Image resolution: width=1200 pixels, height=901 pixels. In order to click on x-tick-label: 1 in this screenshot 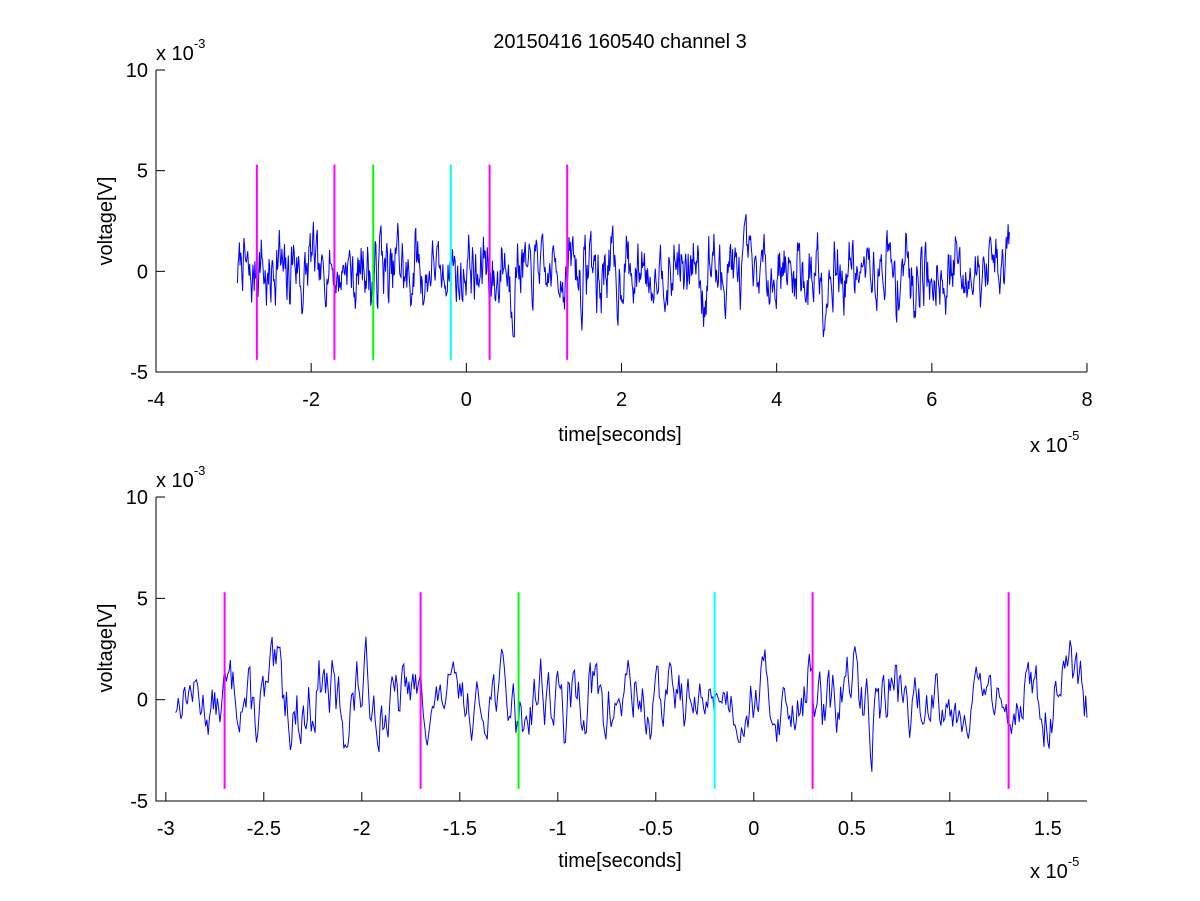, I will do `click(949, 829)`.